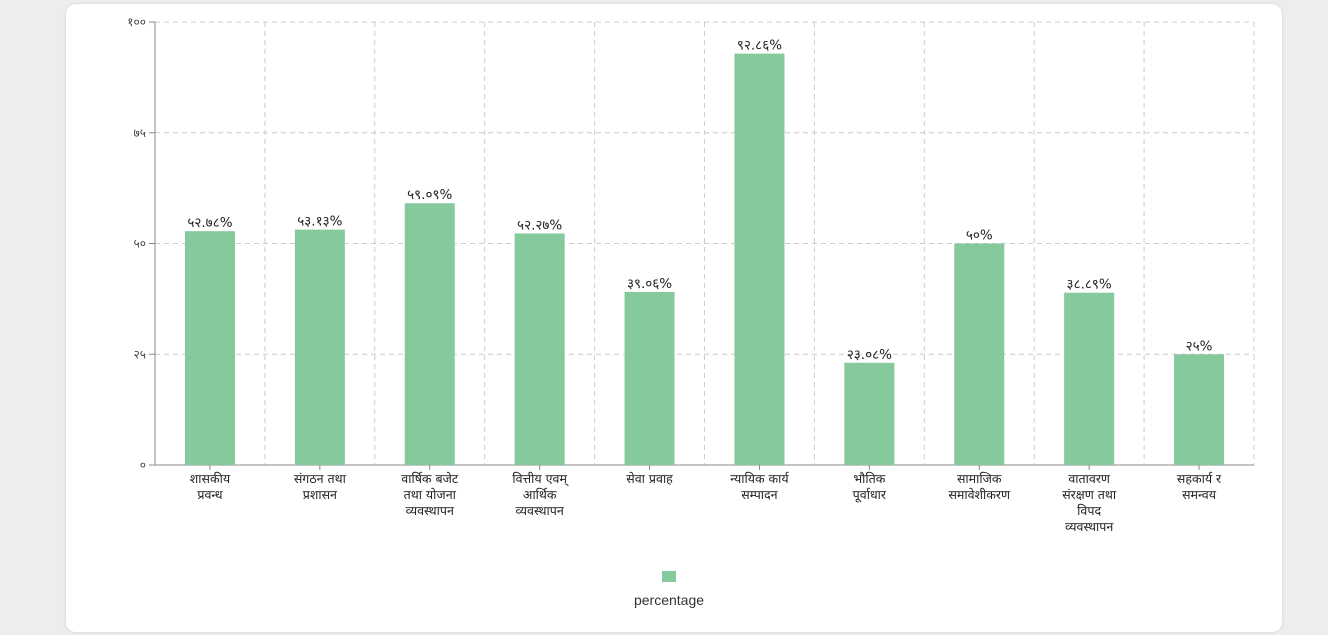 The width and height of the screenshot is (1328, 635). I want to click on x-tick-label-line: प्रवन्ध, so click(210, 494).